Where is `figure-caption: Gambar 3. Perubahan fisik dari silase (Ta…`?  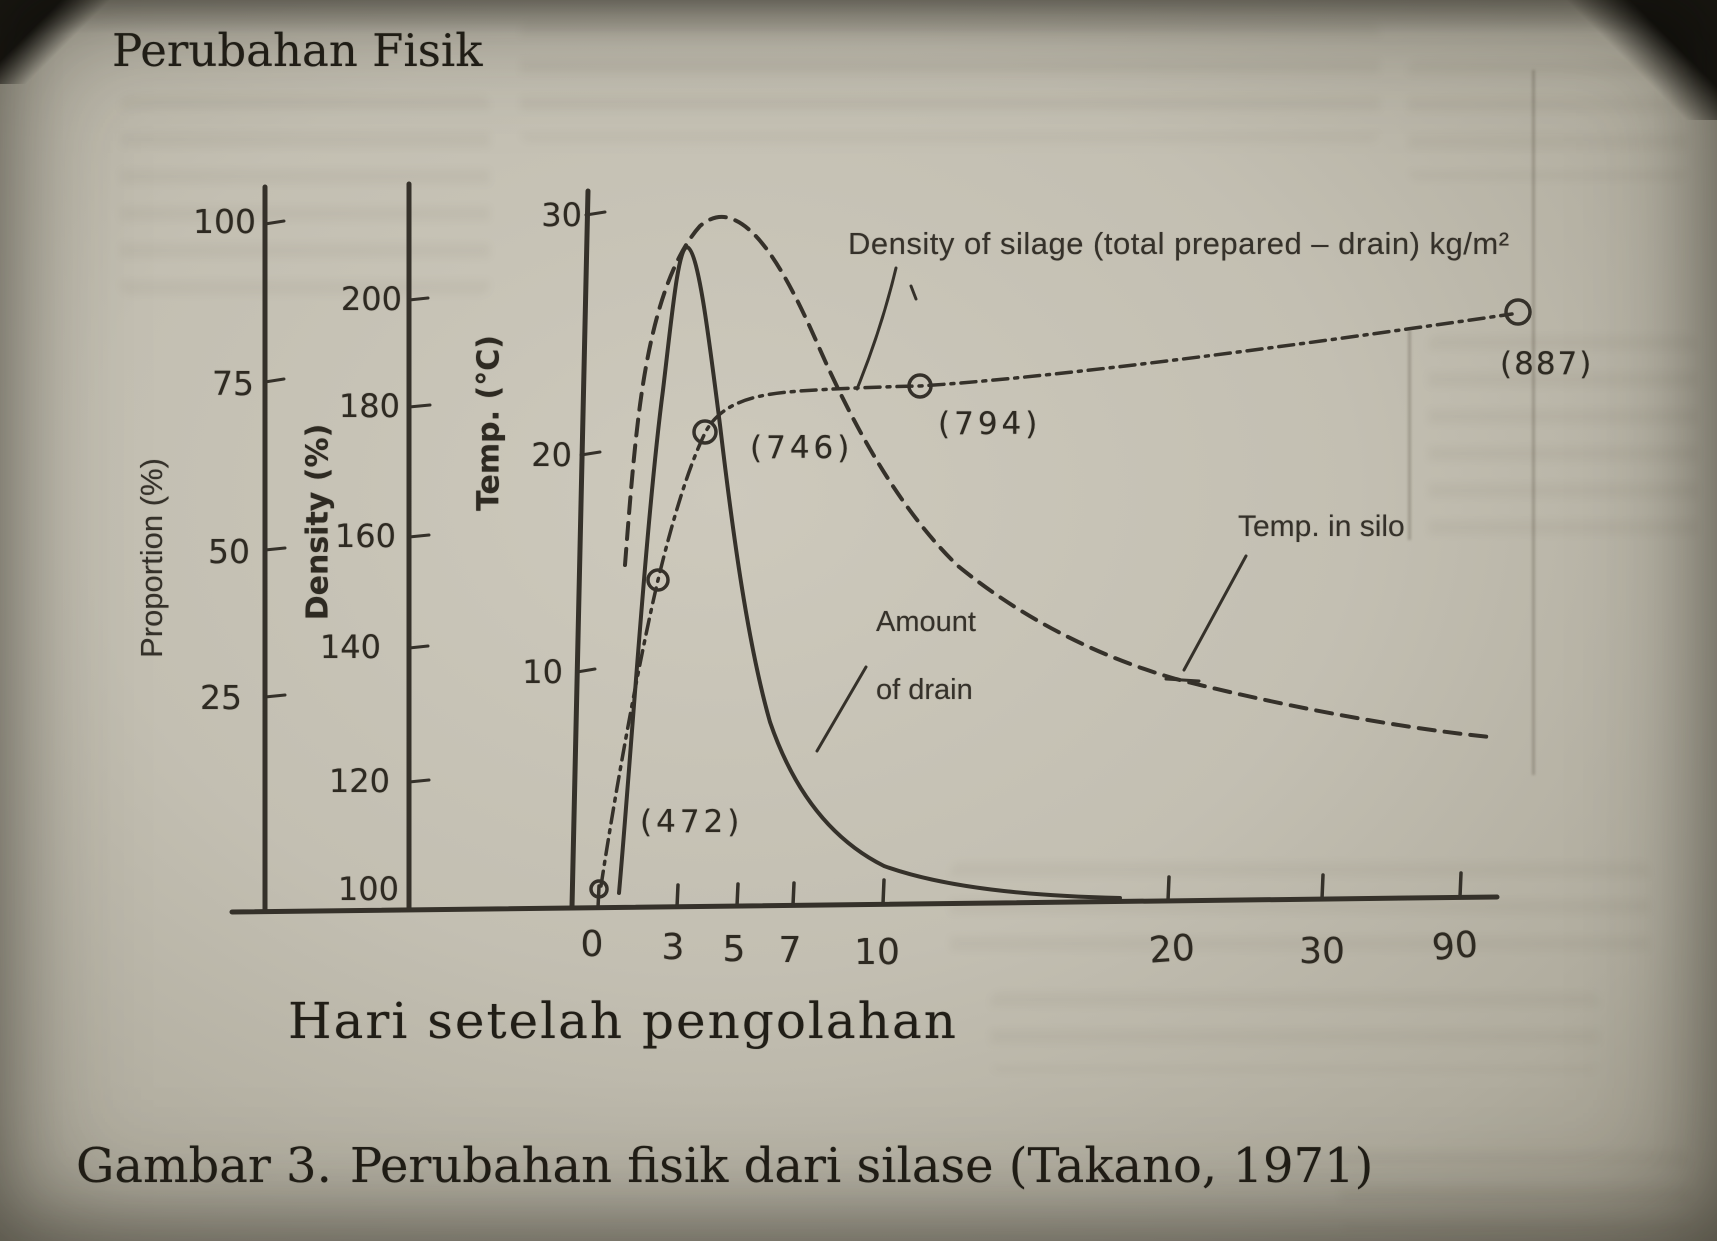
figure-caption: Gambar 3. Perubahan fisik dari silase (Ta… is located at coordinates (724, 1166).